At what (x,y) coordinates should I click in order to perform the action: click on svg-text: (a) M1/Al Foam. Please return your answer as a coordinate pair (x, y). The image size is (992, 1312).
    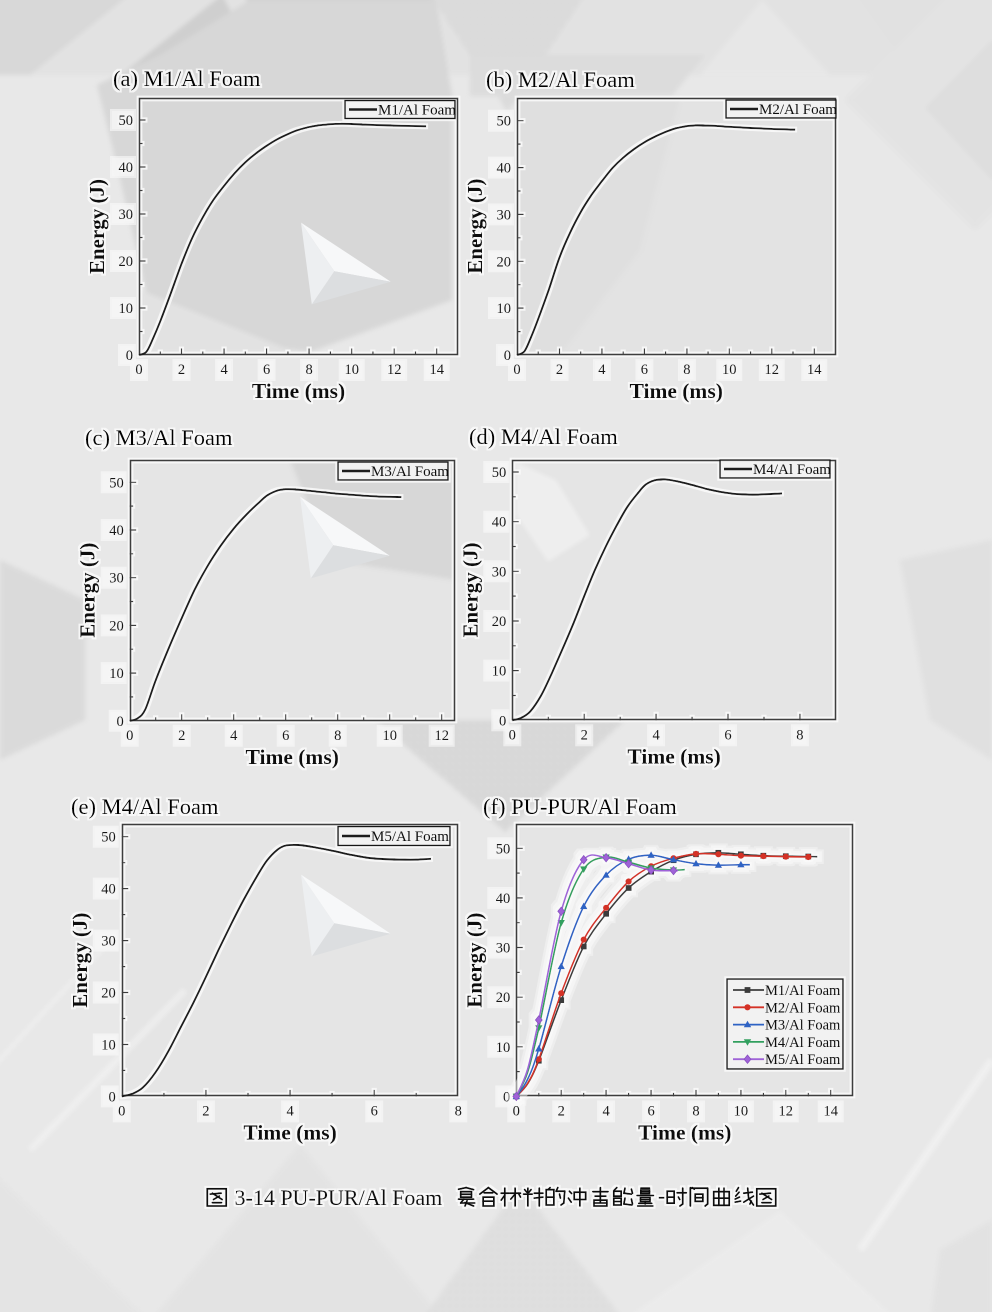
    Looking at the image, I should click on (187, 78).